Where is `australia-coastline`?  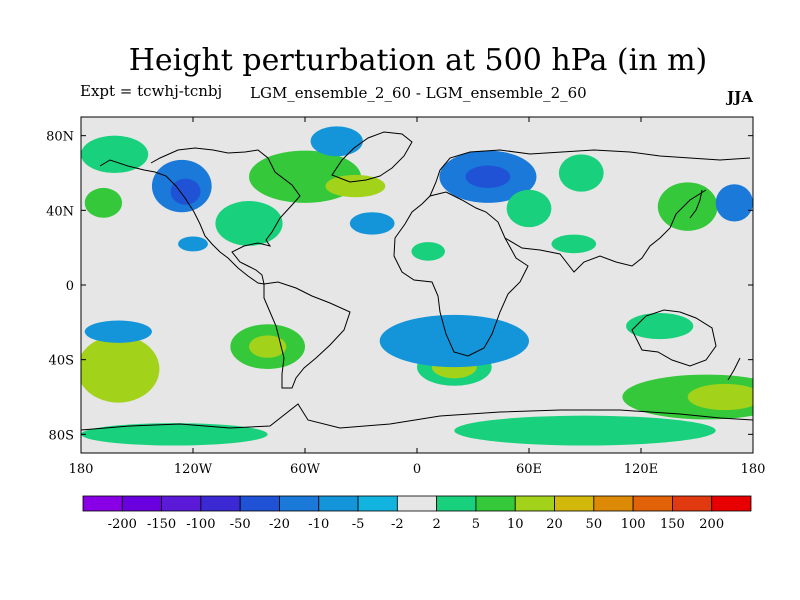 australia-coastline is located at coordinates (674, 338).